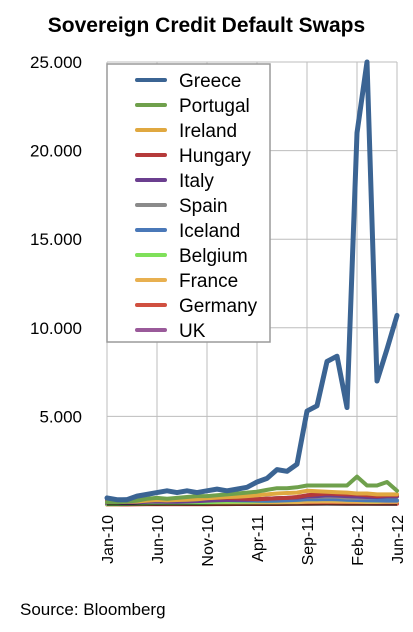  Describe the element at coordinates (252, 496) in the screenshot. I see `series-line-ireland` at that location.